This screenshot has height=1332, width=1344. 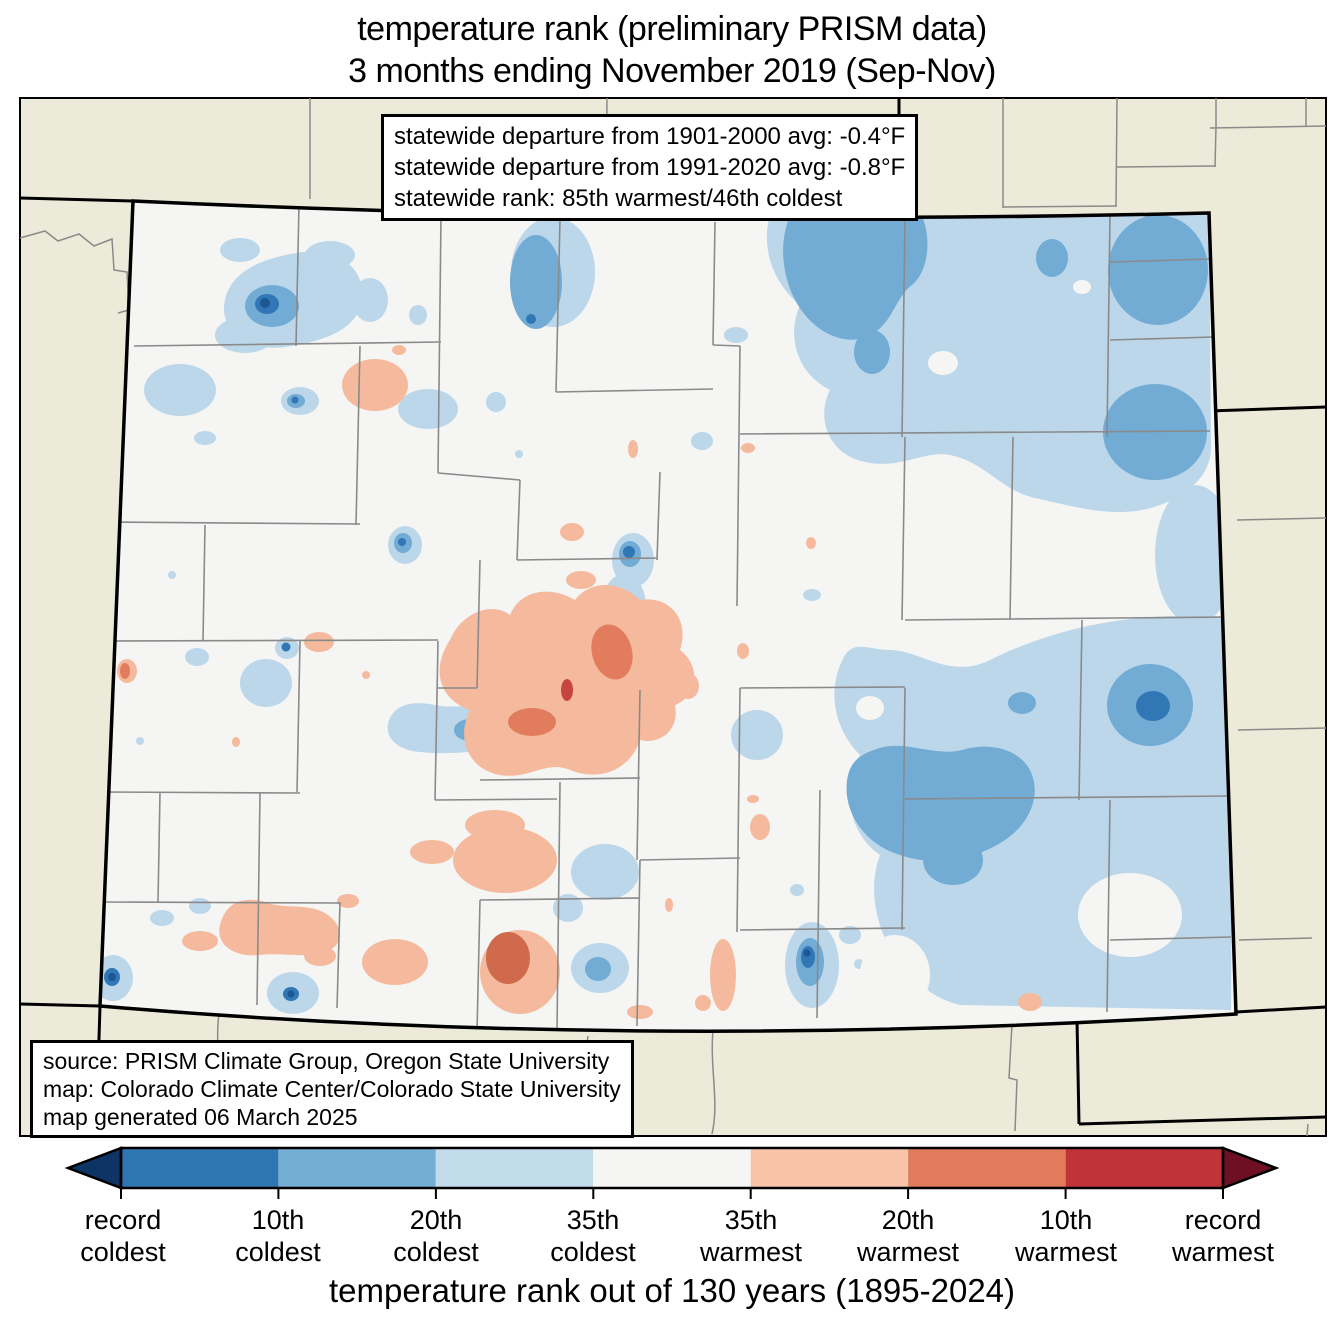 I want to click on legend-label-35th-warmest: 35th warmest, so click(x=751, y=1236).